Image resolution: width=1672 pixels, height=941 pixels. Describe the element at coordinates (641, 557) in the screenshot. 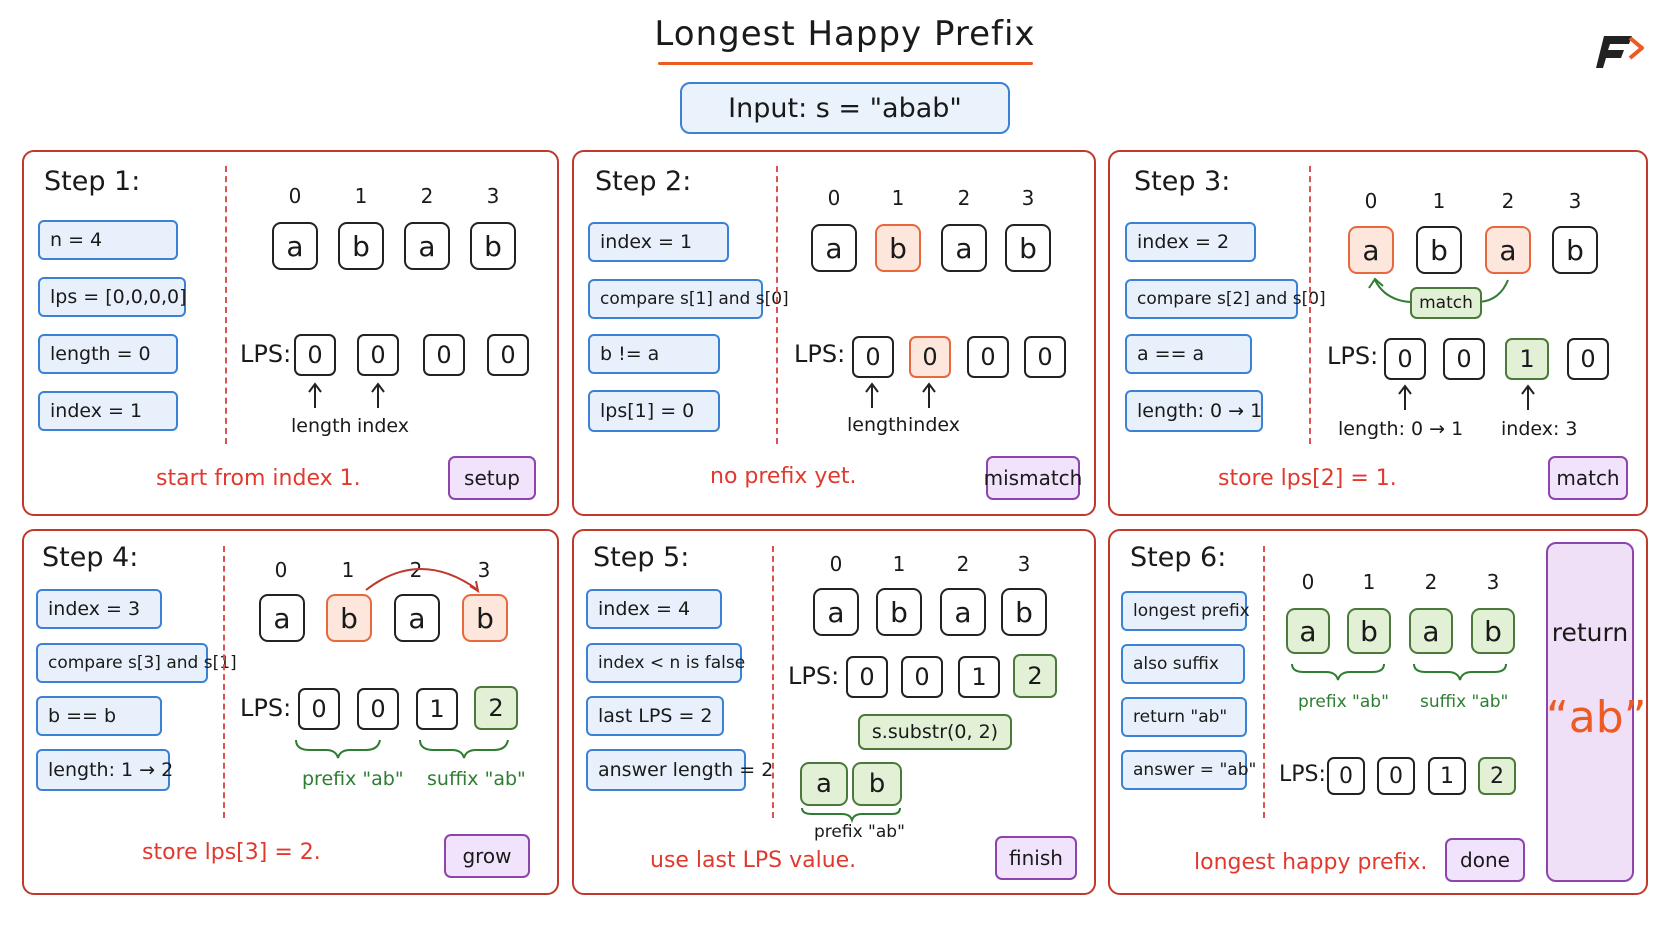

I see `step-title: Step 5:` at that location.